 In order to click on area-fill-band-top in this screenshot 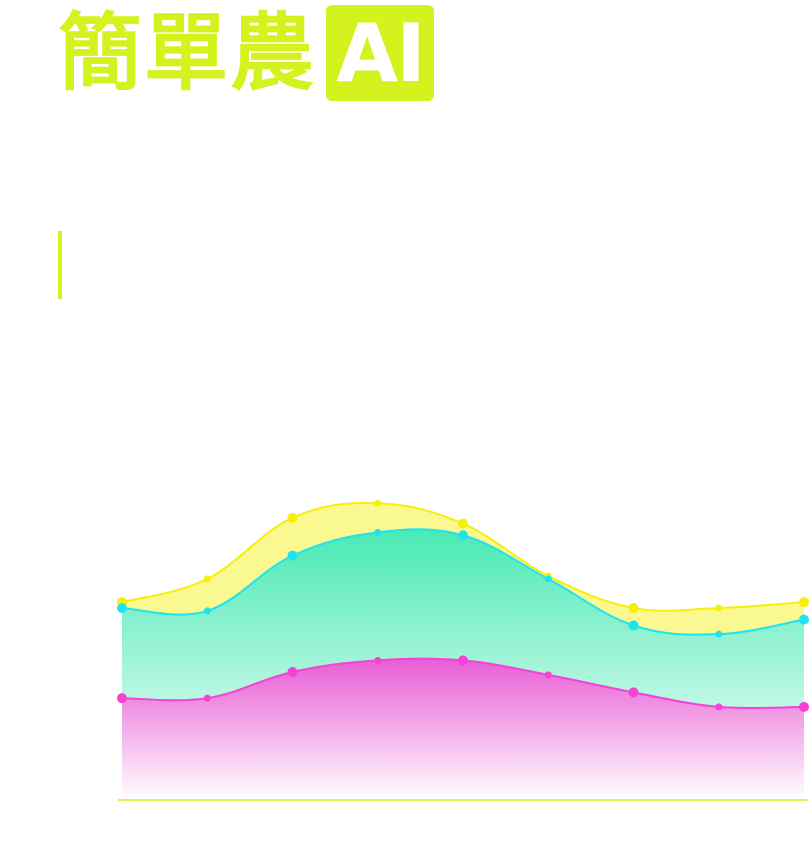, I will do `click(463, 569)`.